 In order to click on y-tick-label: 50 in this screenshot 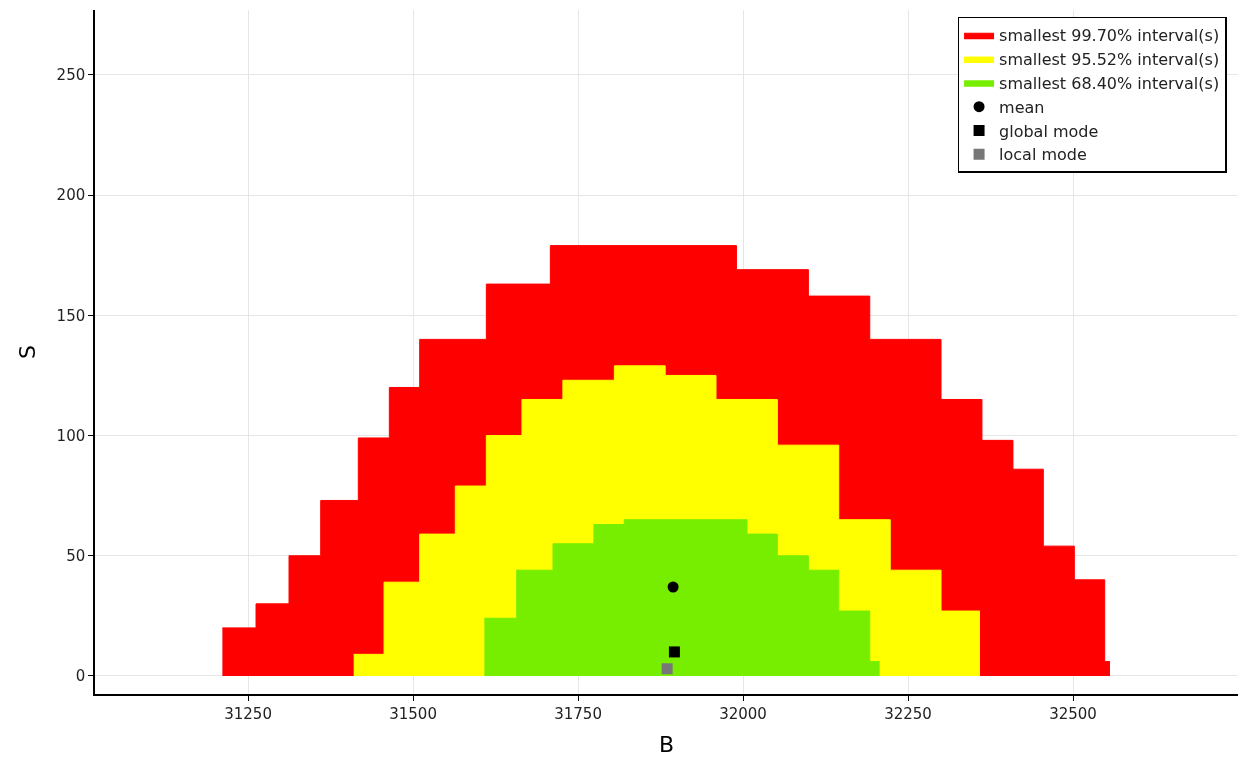, I will do `click(76, 556)`.